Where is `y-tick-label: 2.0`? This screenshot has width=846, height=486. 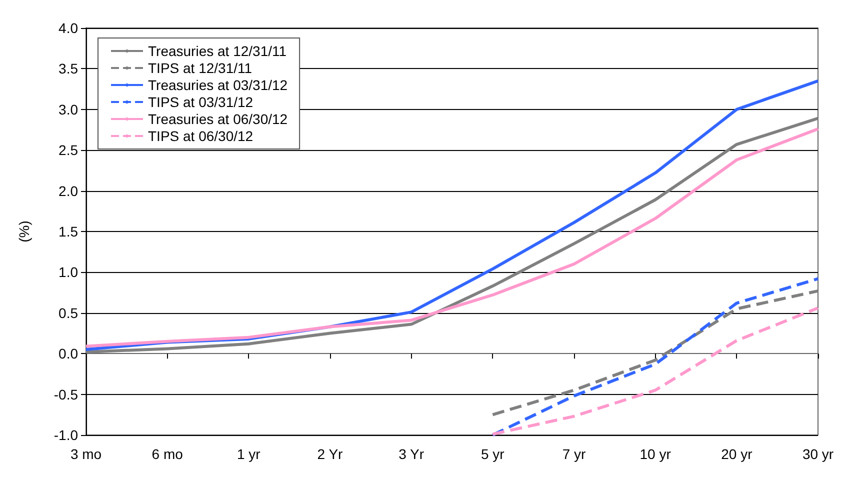
y-tick-label: 2.0 is located at coordinates (68, 190).